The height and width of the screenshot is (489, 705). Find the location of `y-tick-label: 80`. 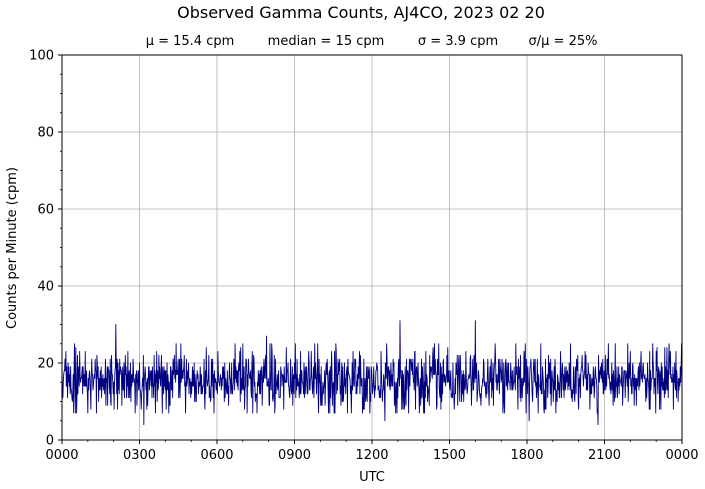

y-tick-label: 80 is located at coordinates (45, 133).